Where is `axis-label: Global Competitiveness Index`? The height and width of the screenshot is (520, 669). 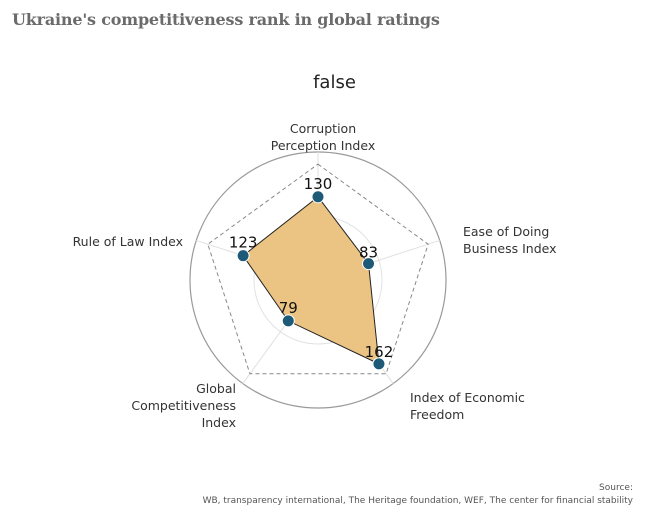 axis-label: Global Competitiveness Index is located at coordinates (183, 405).